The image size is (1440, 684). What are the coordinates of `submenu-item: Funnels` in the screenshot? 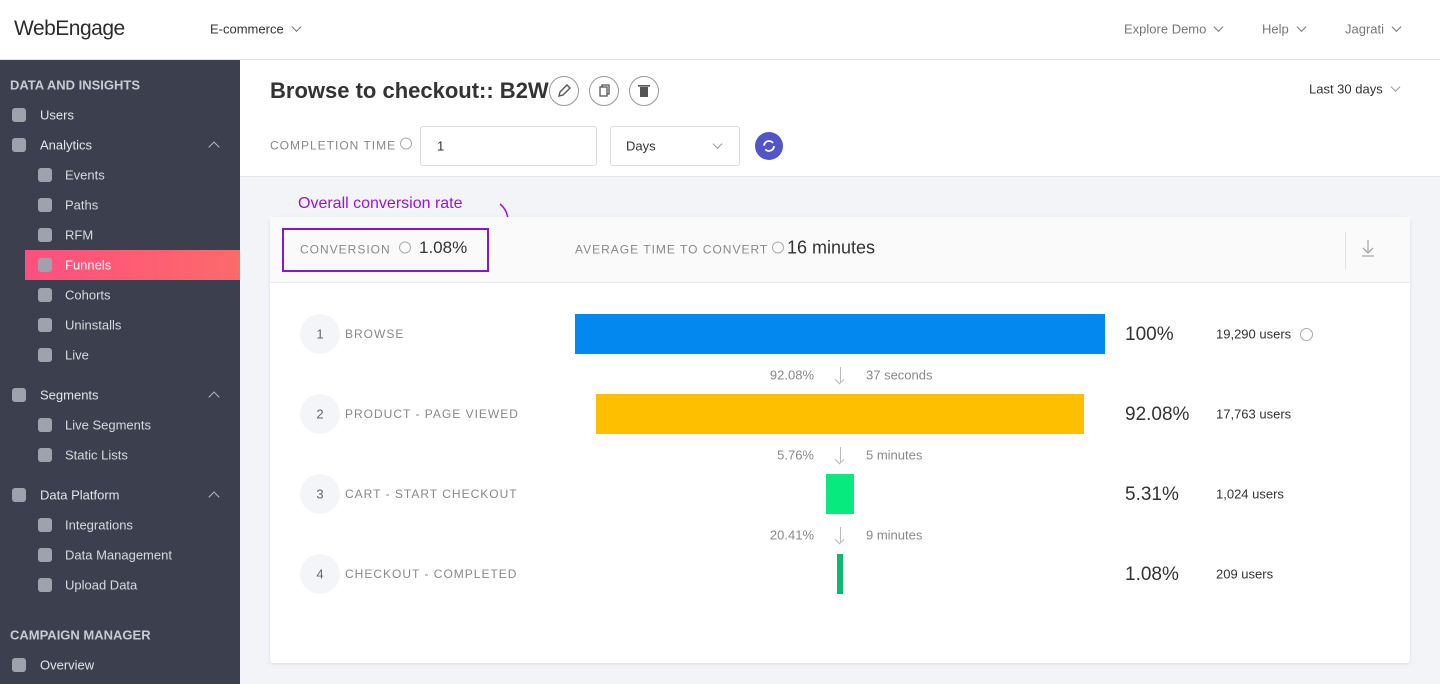 It's located at (88, 265).